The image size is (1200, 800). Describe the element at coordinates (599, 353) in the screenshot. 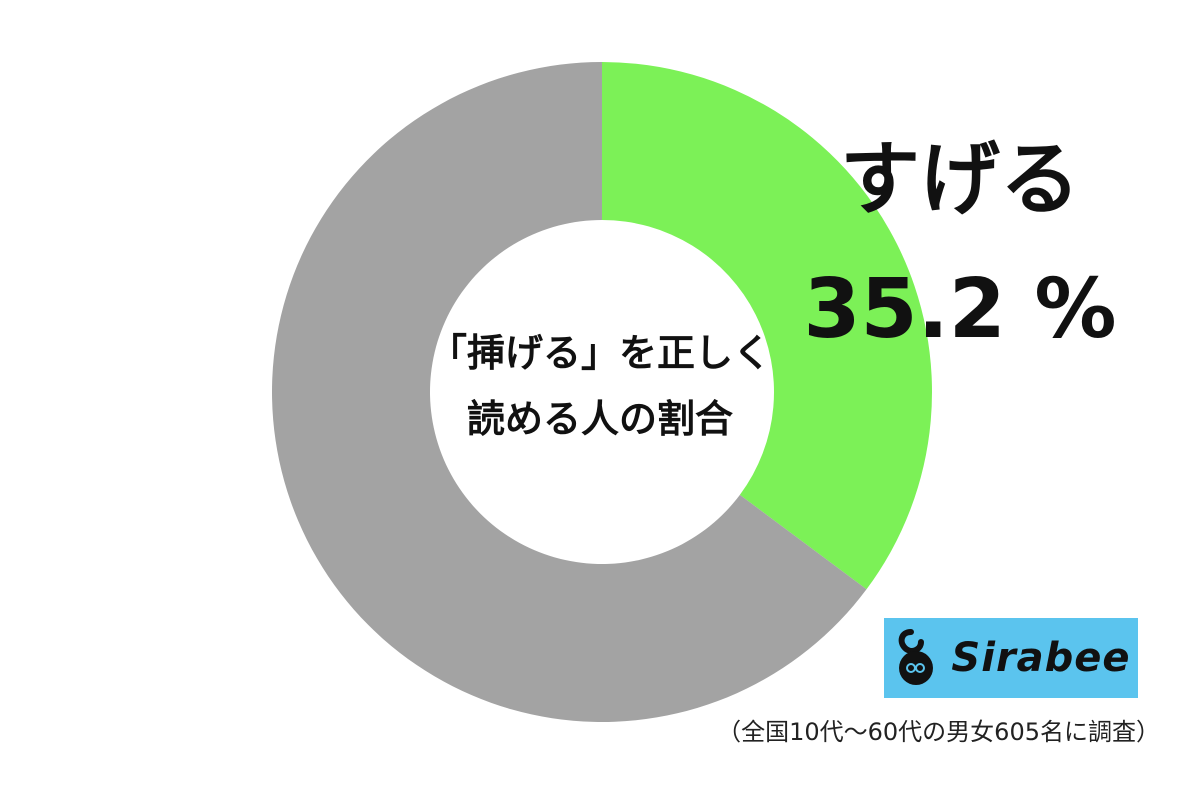

I see `chart-title-line-1: 「挿げる」を正しく` at that location.